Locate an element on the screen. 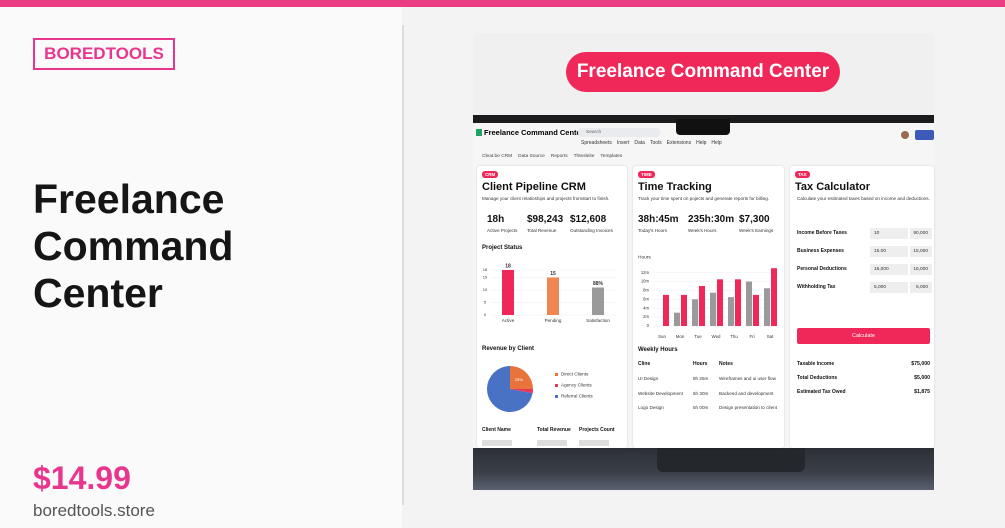  result-label: Taxable Income is located at coordinates (816, 364).